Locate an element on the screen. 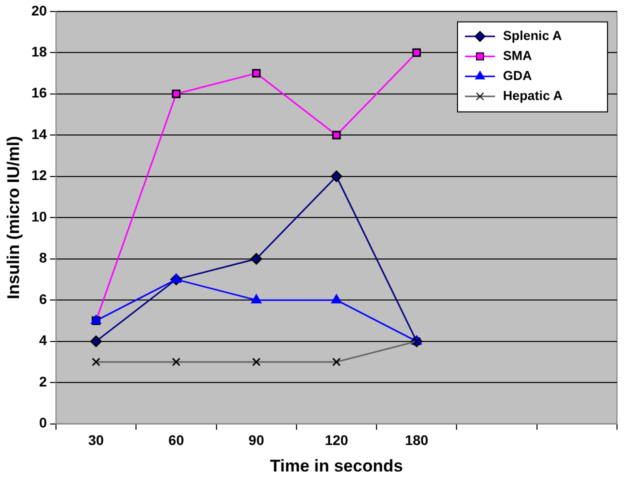 This screenshot has height=481, width=625. y-tick-label: 2 is located at coordinates (43, 381).